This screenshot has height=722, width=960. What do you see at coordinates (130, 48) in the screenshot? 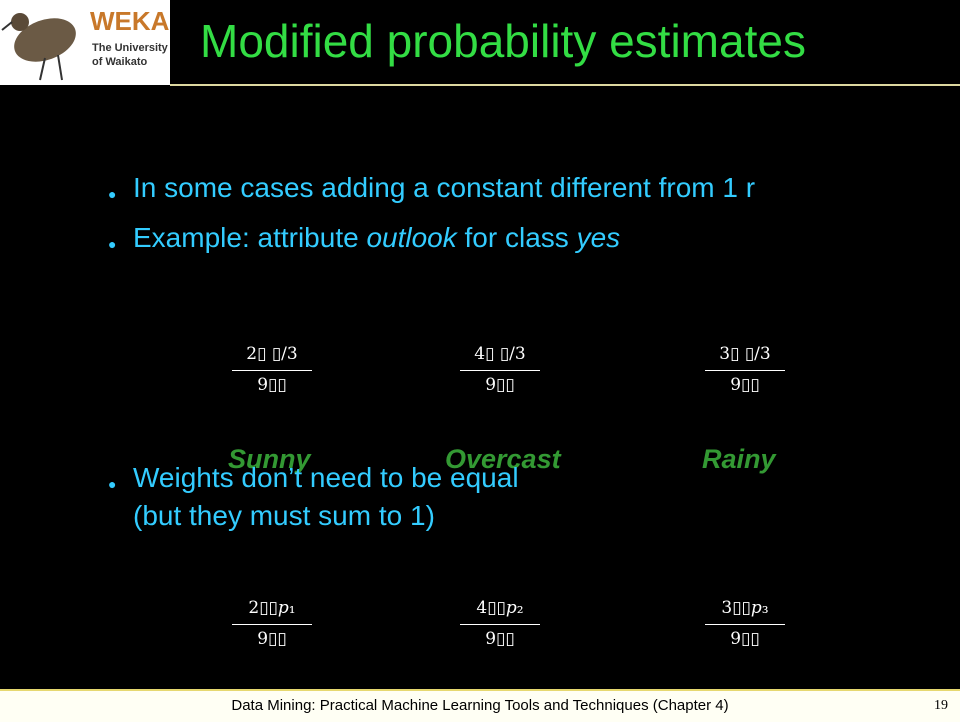
I see `logo-line: The University` at bounding box center [130, 48].